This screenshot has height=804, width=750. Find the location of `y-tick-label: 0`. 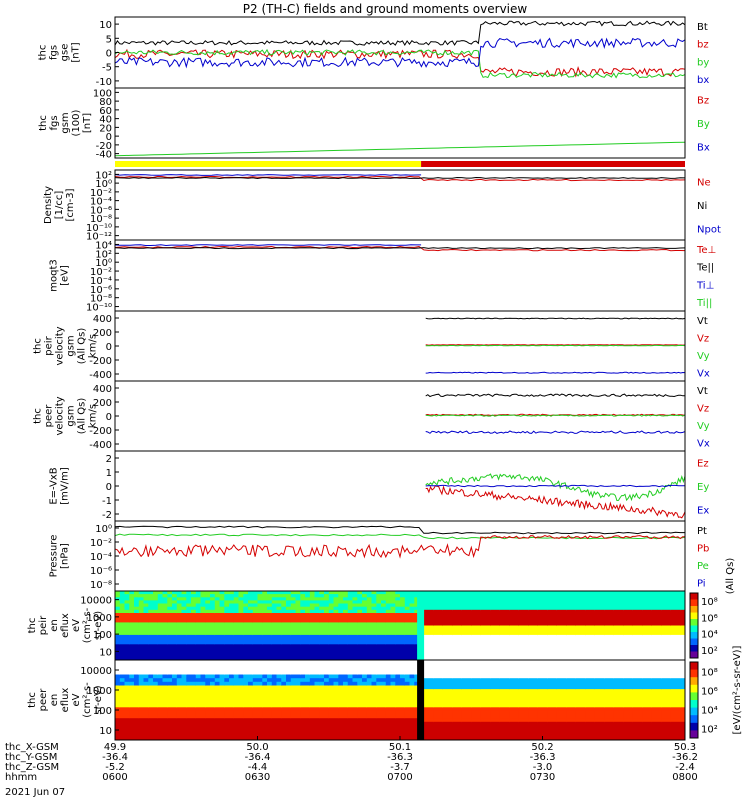

y-tick-label: 0 is located at coordinates (109, 347).